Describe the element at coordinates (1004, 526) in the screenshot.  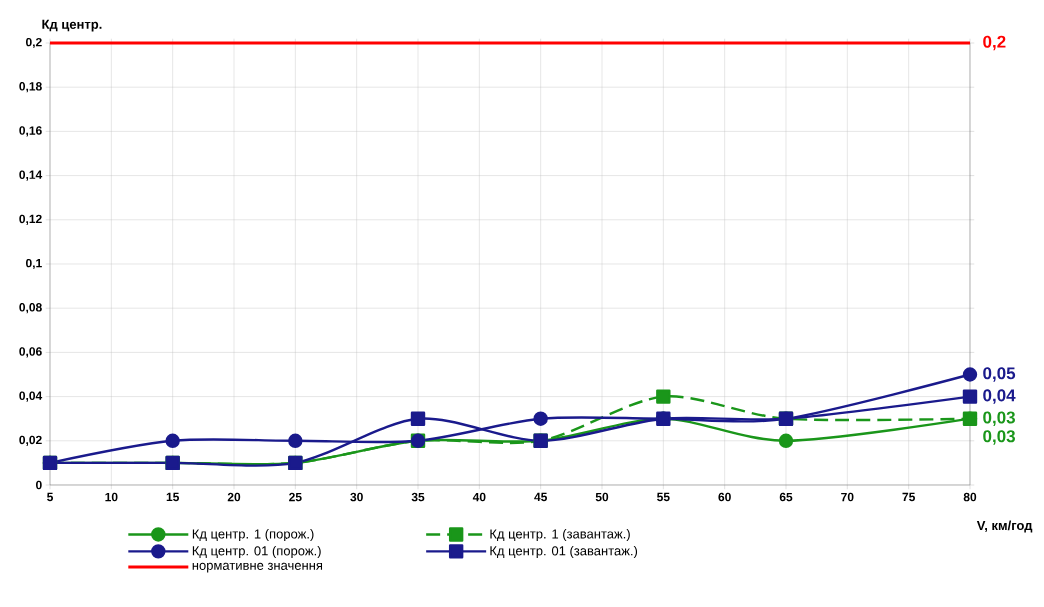
I see `x-axis-title: V, км/год` at that location.